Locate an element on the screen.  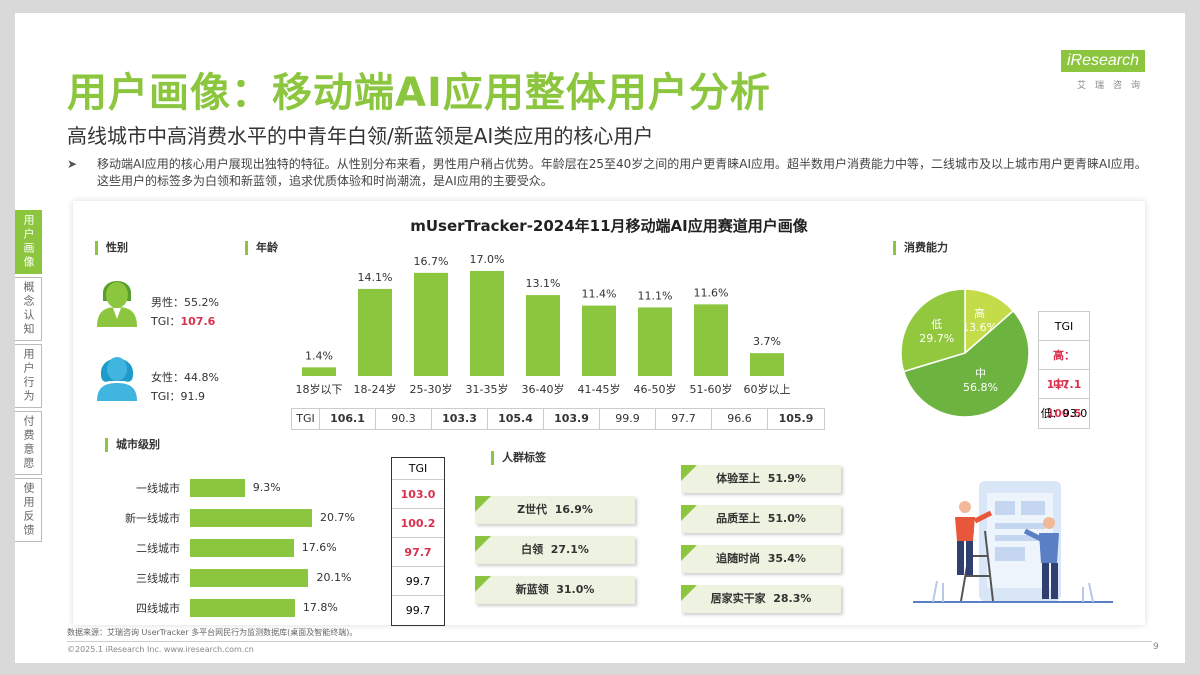
tag-value: 27.1% is located at coordinates (569, 549).